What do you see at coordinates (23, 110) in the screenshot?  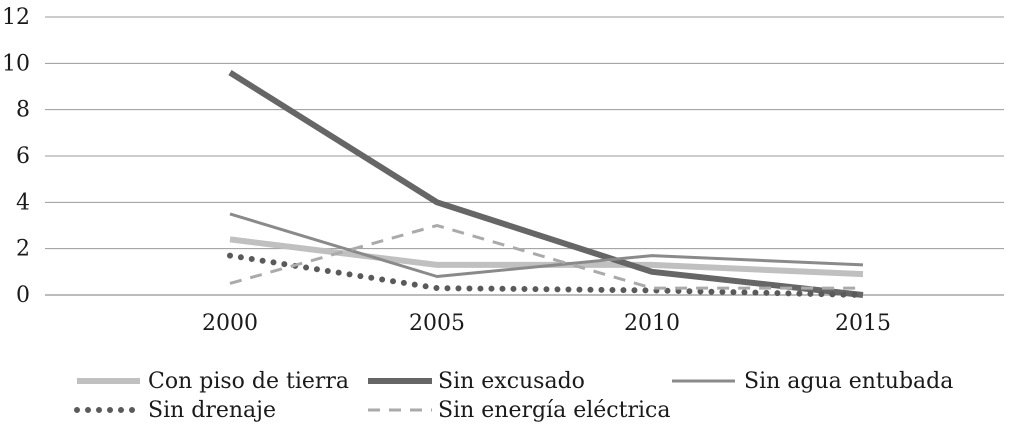 I see `y-tick-label: 8` at bounding box center [23, 110].